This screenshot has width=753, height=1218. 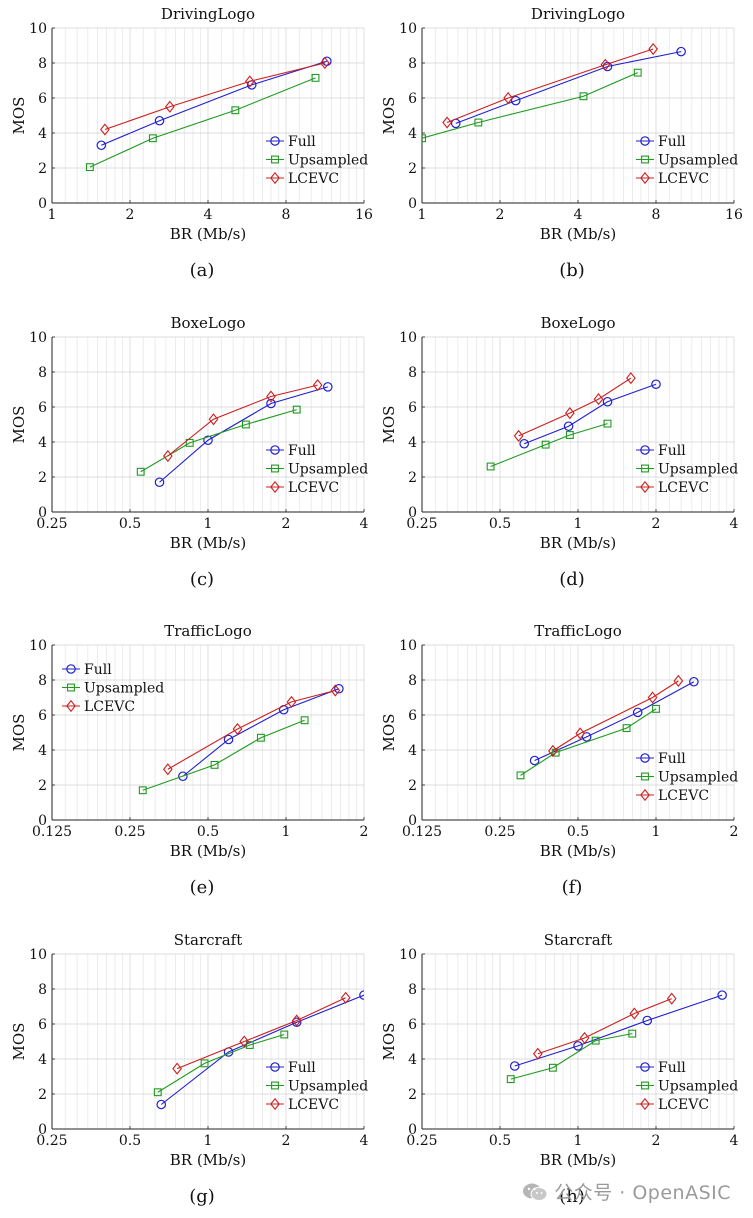 What do you see at coordinates (317, 160) in the screenshot?
I see `legend: Full Upsampled LCEVC` at bounding box center [317, 160].